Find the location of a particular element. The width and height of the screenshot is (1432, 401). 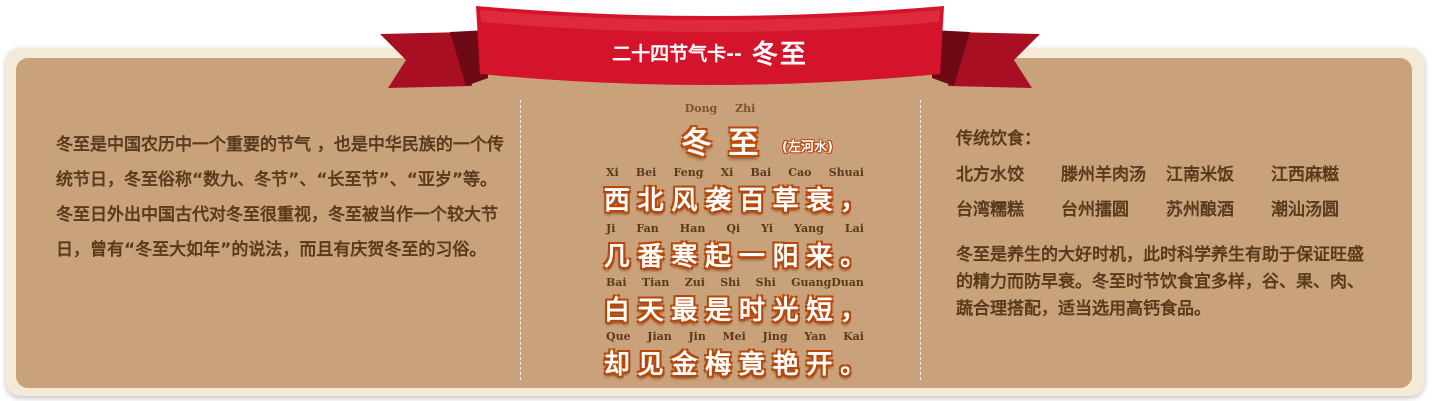

pinyin-syllable: Jian is located at coordinates (659, 336).